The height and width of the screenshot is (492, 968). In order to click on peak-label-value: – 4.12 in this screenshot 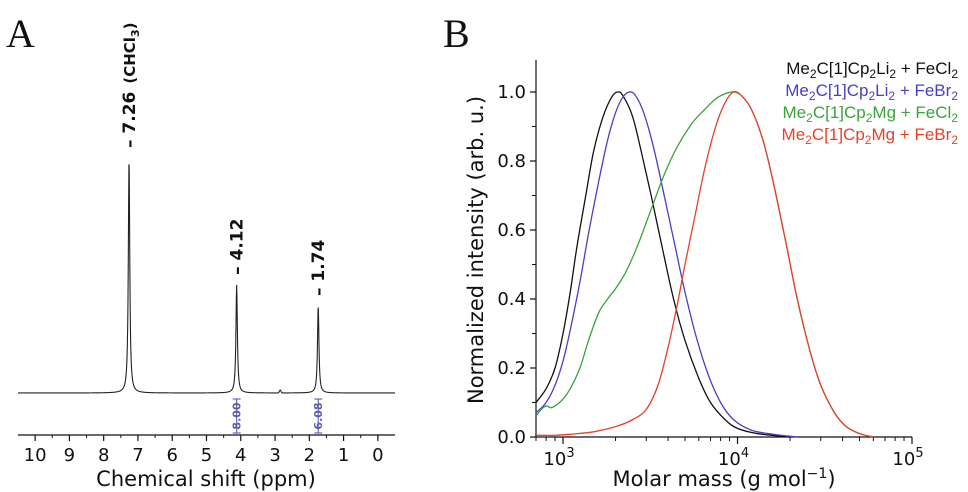, I will do `click(238, 247)`.